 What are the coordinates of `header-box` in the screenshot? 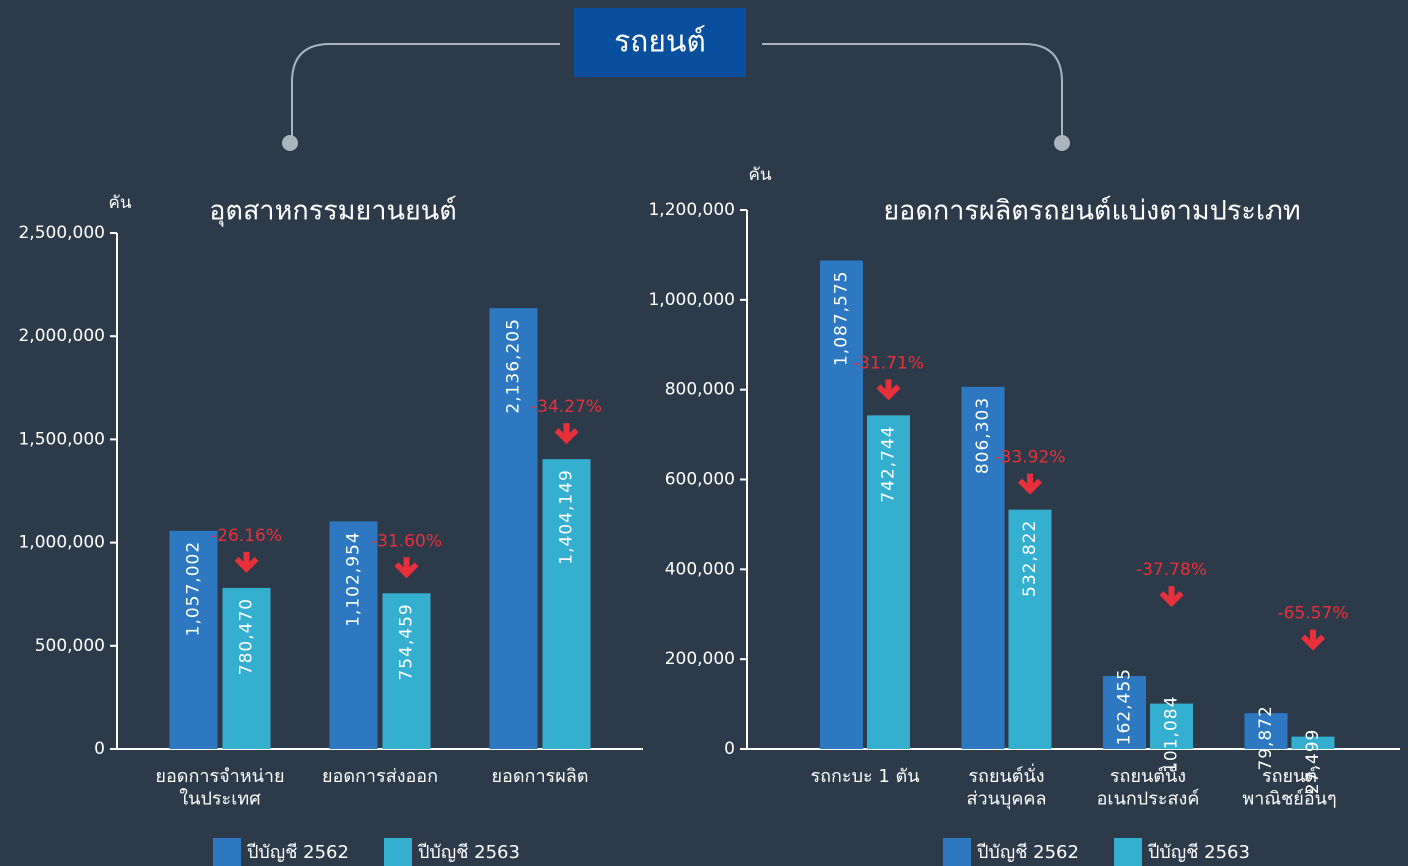 It's located at (660, 42).